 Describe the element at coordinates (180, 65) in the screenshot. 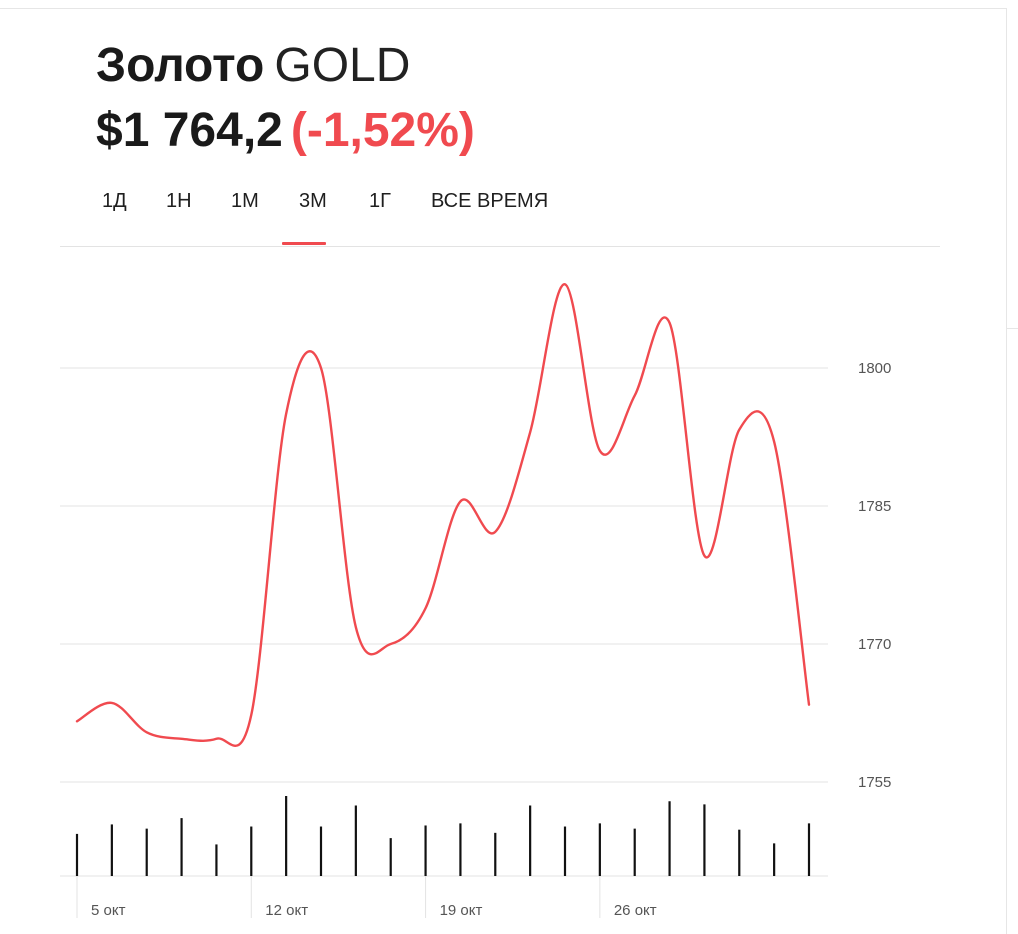

I see `instrument-name: Золото` at that location.